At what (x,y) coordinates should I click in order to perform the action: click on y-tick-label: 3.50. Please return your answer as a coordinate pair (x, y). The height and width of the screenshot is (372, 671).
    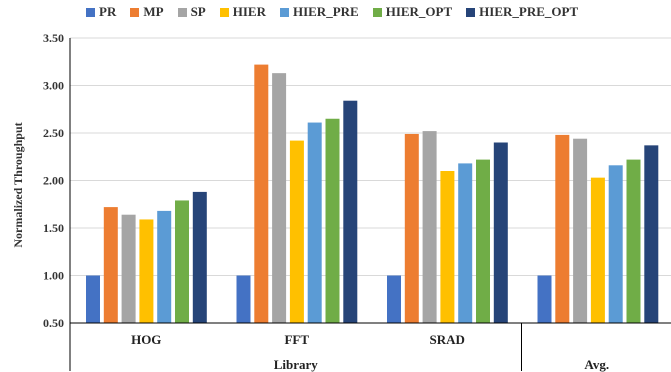
    Looking at the image, I should click on (53, 38).